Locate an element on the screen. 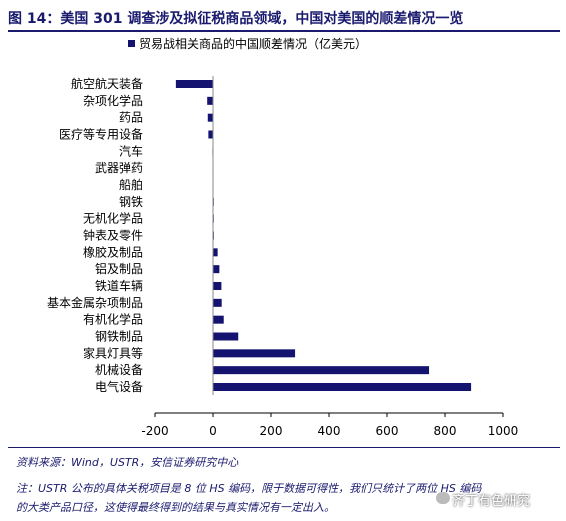  category-label: 橡胶及制品 is located at coordinates (113, 251).